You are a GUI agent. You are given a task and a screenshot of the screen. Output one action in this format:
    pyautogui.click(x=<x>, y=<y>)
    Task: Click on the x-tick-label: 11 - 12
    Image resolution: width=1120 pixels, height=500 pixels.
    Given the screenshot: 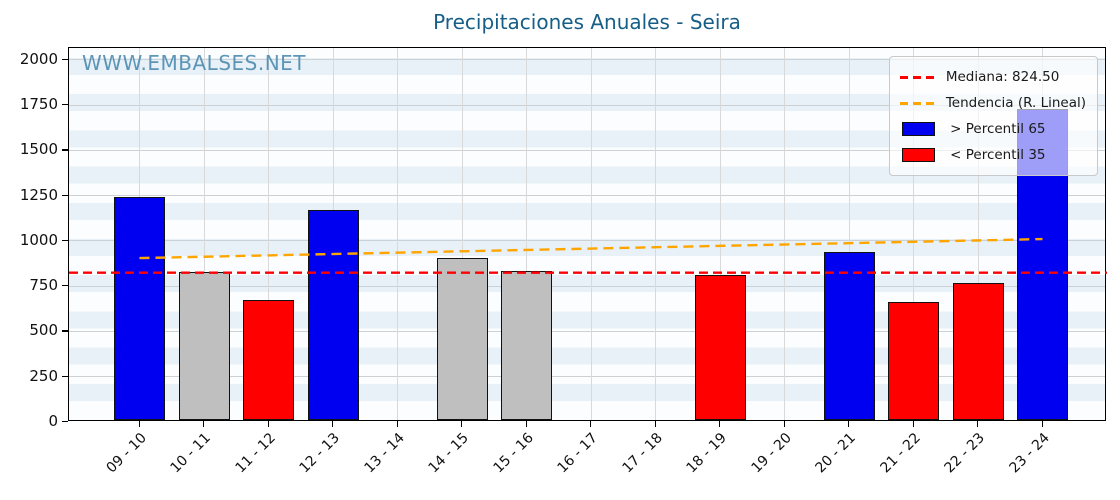 What is the action you would take?
    pyautogui.click(x=255, y=453)
    